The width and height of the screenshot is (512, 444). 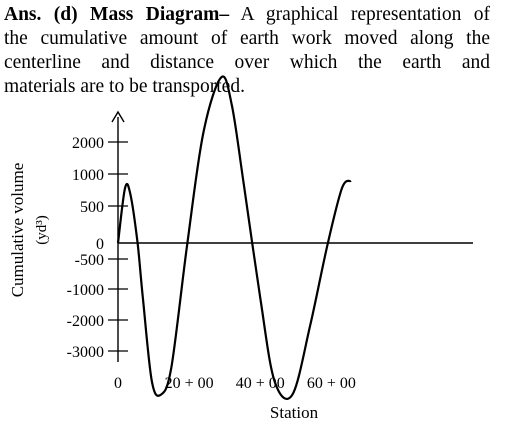 I want to click on answer-heading: Ans. (d) Mass Diagram–, so click(x=117, y=14).